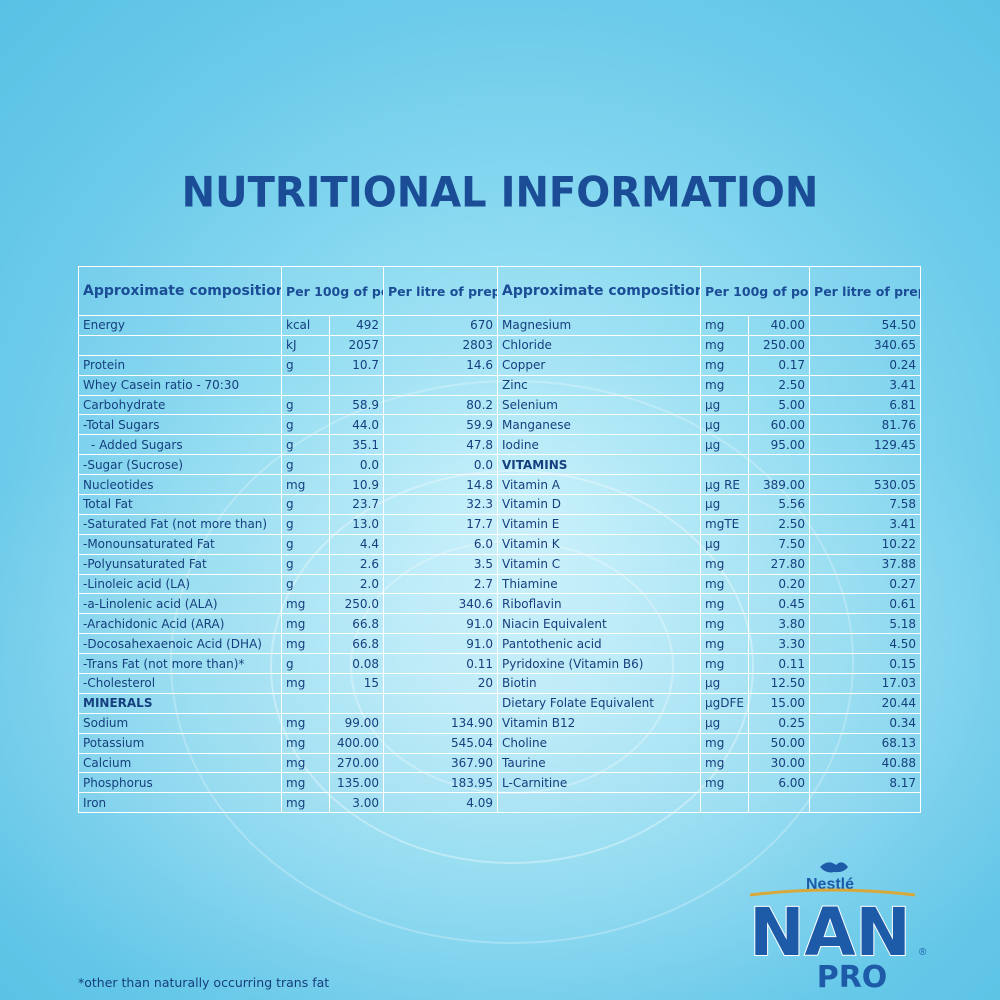  Describe the element at coordinates (779, 425) in the screenshot. I see `right-per100g-value: 60.00` at that location.